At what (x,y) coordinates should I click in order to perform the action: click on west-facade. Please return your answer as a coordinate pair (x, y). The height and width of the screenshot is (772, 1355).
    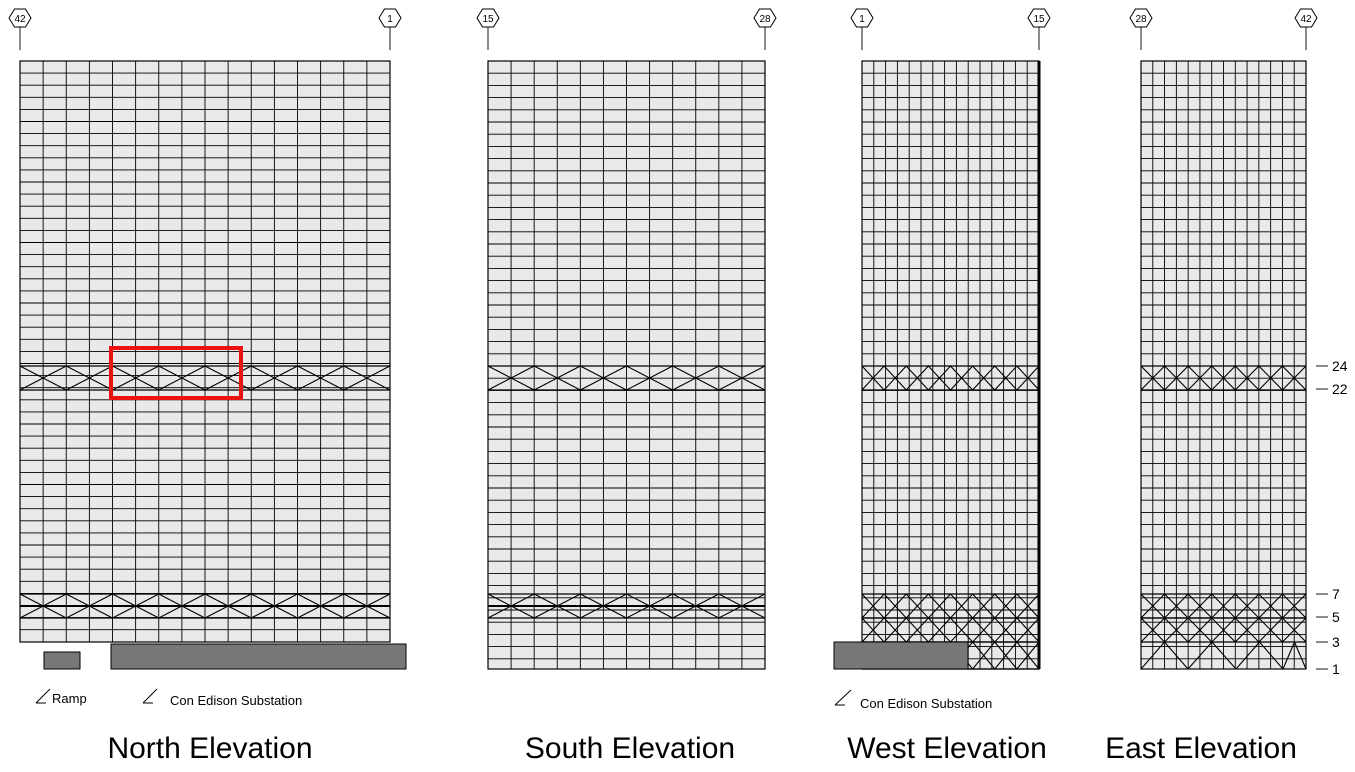
    Looking at the image, I should click on (950, 365).